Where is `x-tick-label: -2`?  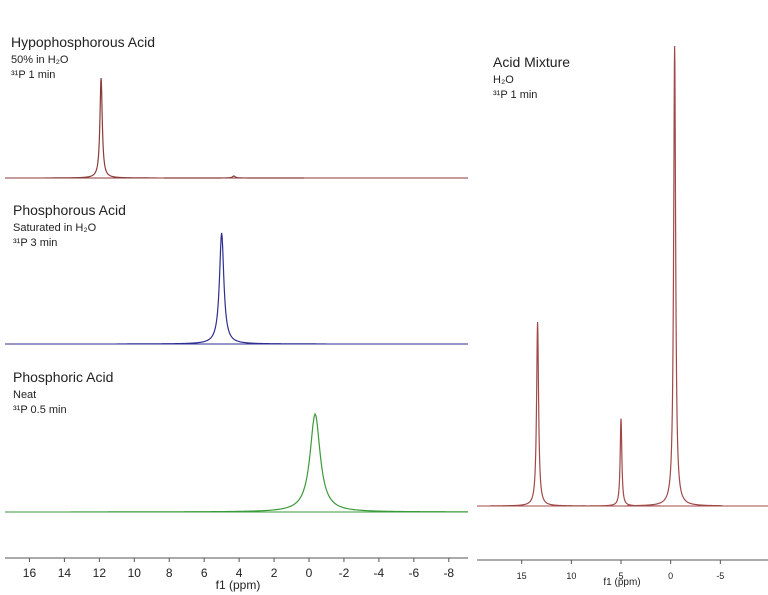 x-tick-label: -2 is located at coordinates (344, 573).